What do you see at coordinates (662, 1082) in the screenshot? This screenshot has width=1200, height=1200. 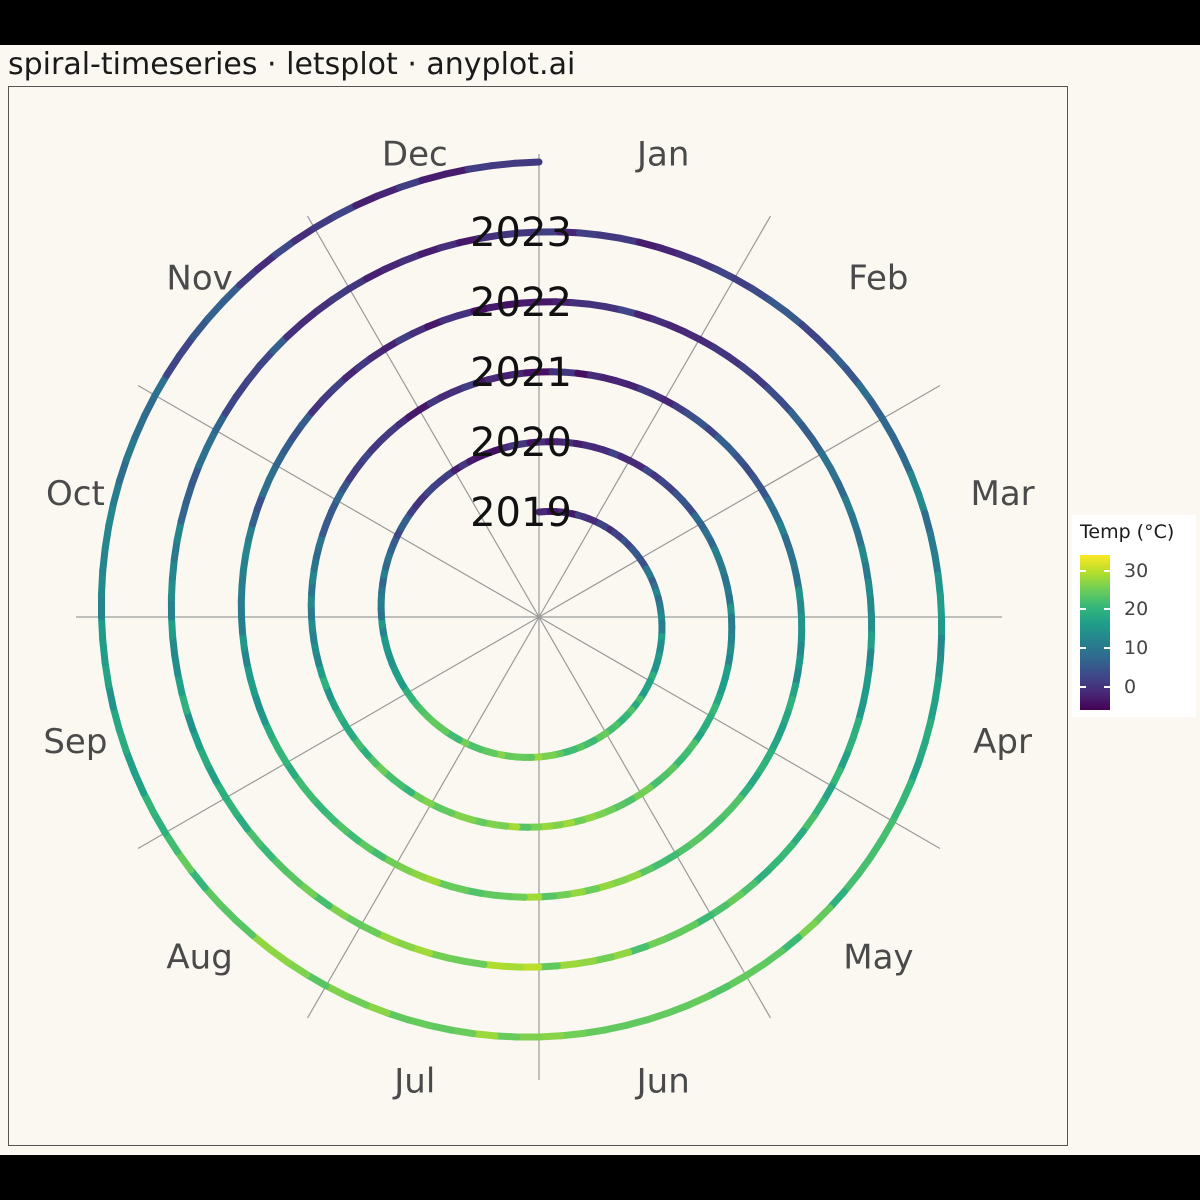 I see `month-label-jun: Jun` at bounding box center [662, 1082].